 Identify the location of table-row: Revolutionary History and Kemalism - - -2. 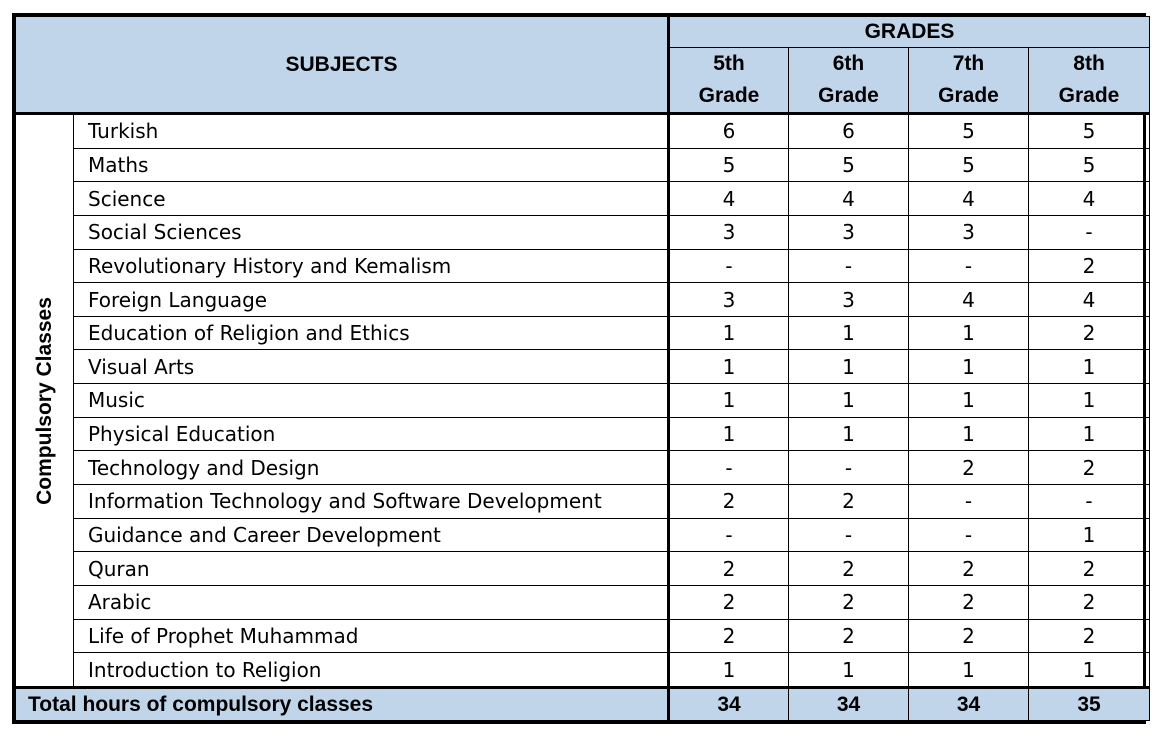
(583, 266).